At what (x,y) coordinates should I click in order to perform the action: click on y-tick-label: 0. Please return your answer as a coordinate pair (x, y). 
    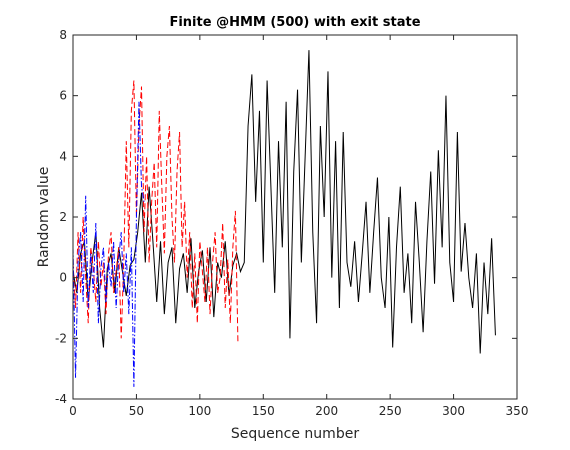
    Looking at the image, I should click on (63, 278).